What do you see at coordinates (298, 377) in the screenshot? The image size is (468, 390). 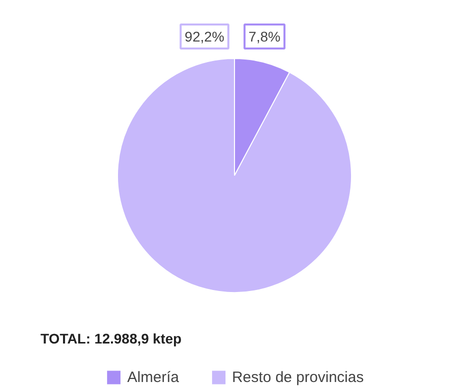 I see `legend-label: Resto de provincias` at bounding box center [298, 377].